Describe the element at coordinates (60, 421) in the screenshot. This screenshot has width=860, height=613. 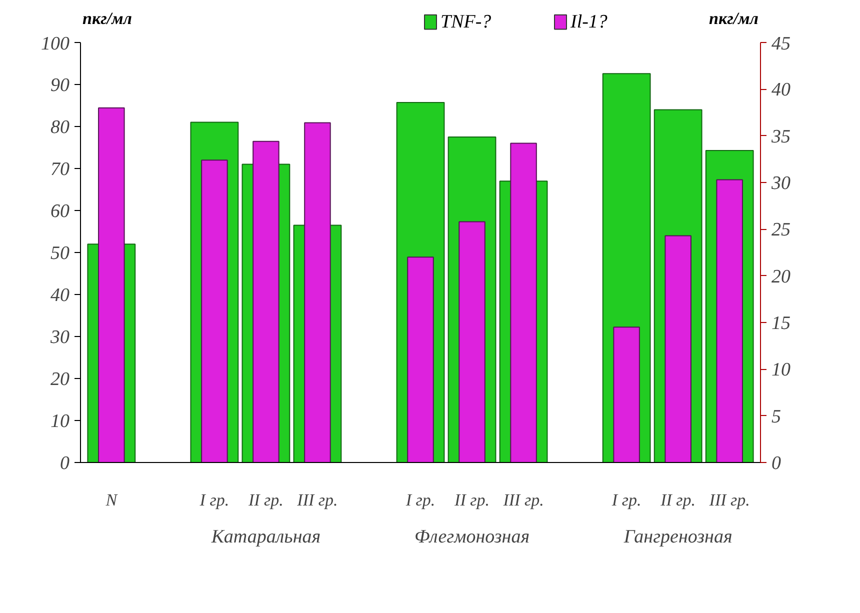
I see `y-tick-label: 10` at that location.